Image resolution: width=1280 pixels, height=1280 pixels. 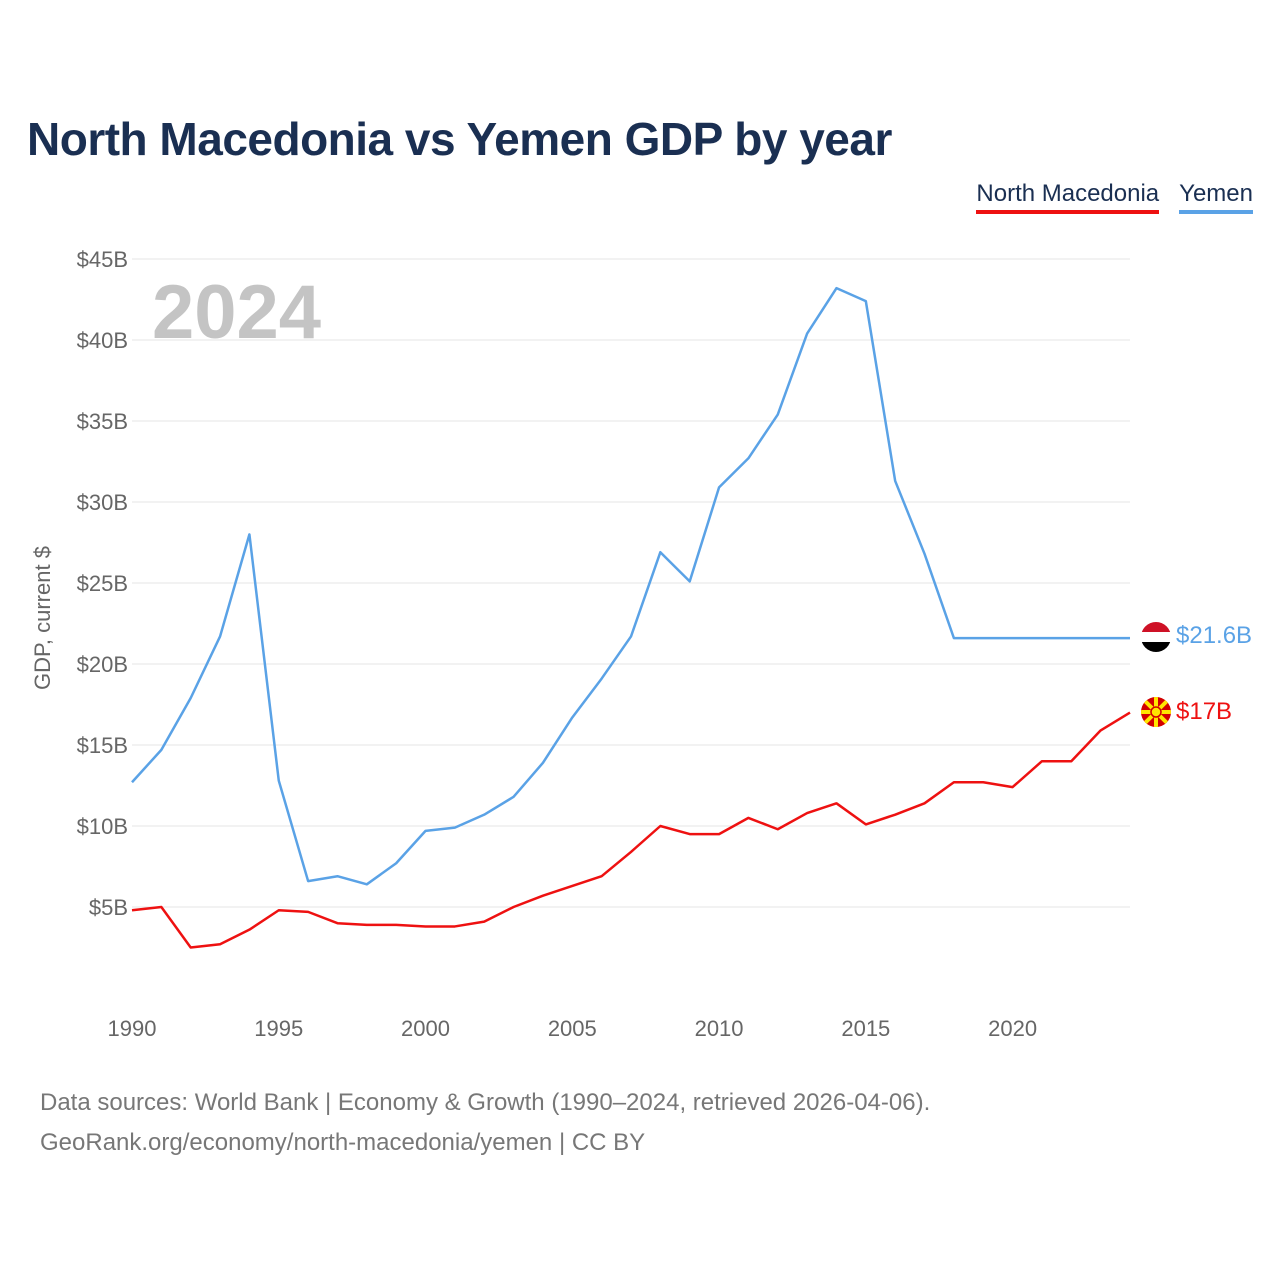 I want to click on y-tick-label: $35B, so click(x=102, y=421).